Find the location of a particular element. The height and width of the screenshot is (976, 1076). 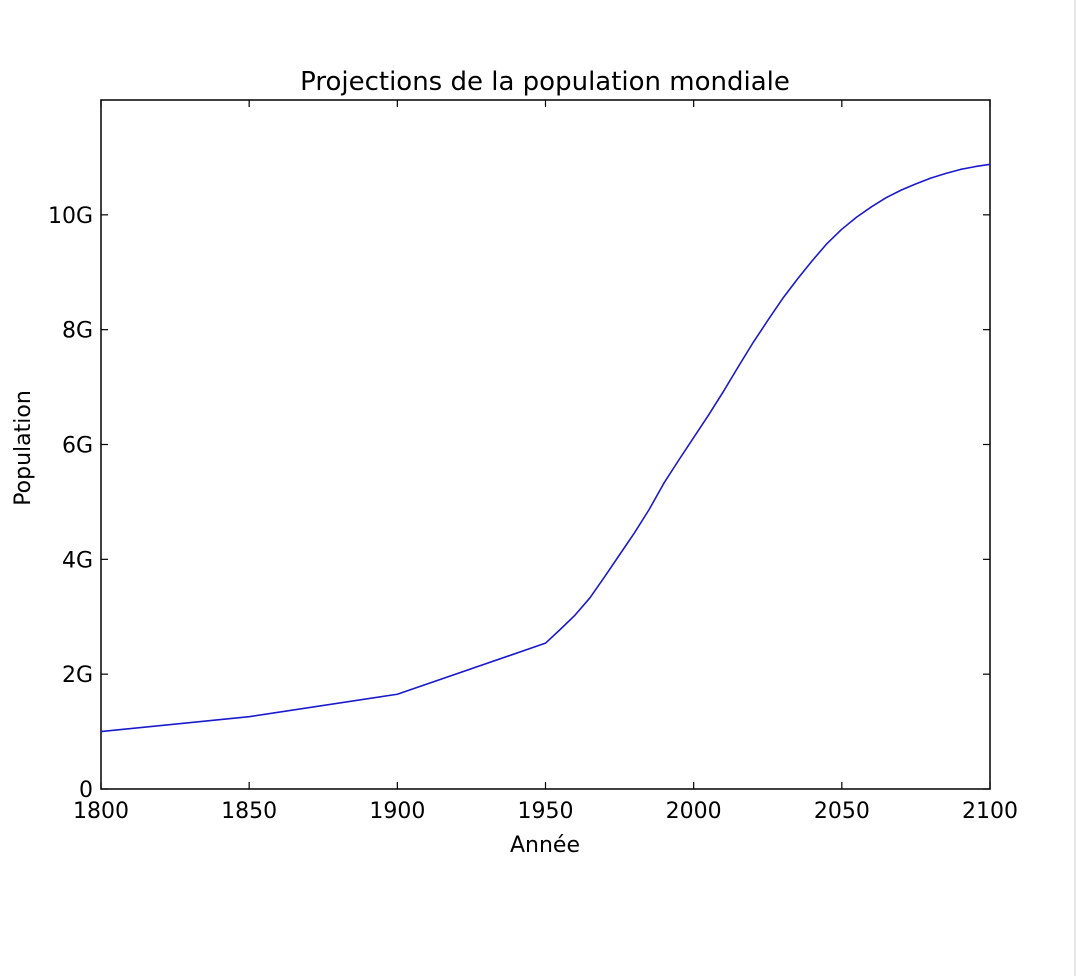

y-tick-label: 2G is located at coordinates (77, 675).